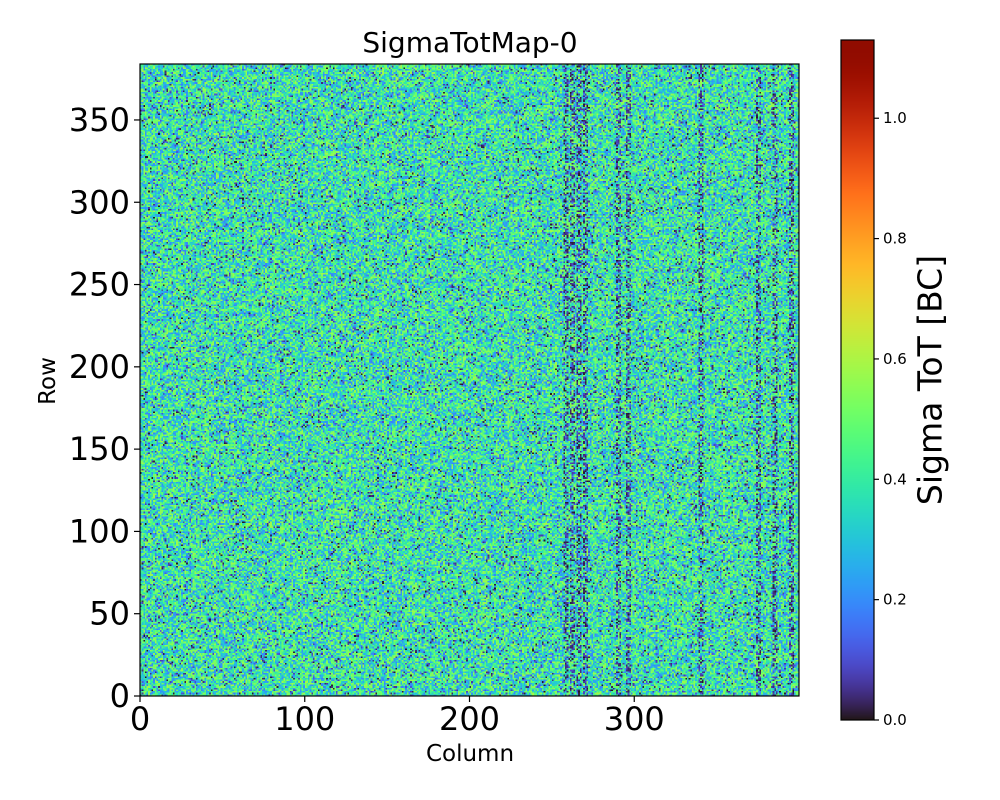  Describe the element at coordinates (895, 600) in the screenshot. I see `colorbar-tick-label: 0.2` at that location.